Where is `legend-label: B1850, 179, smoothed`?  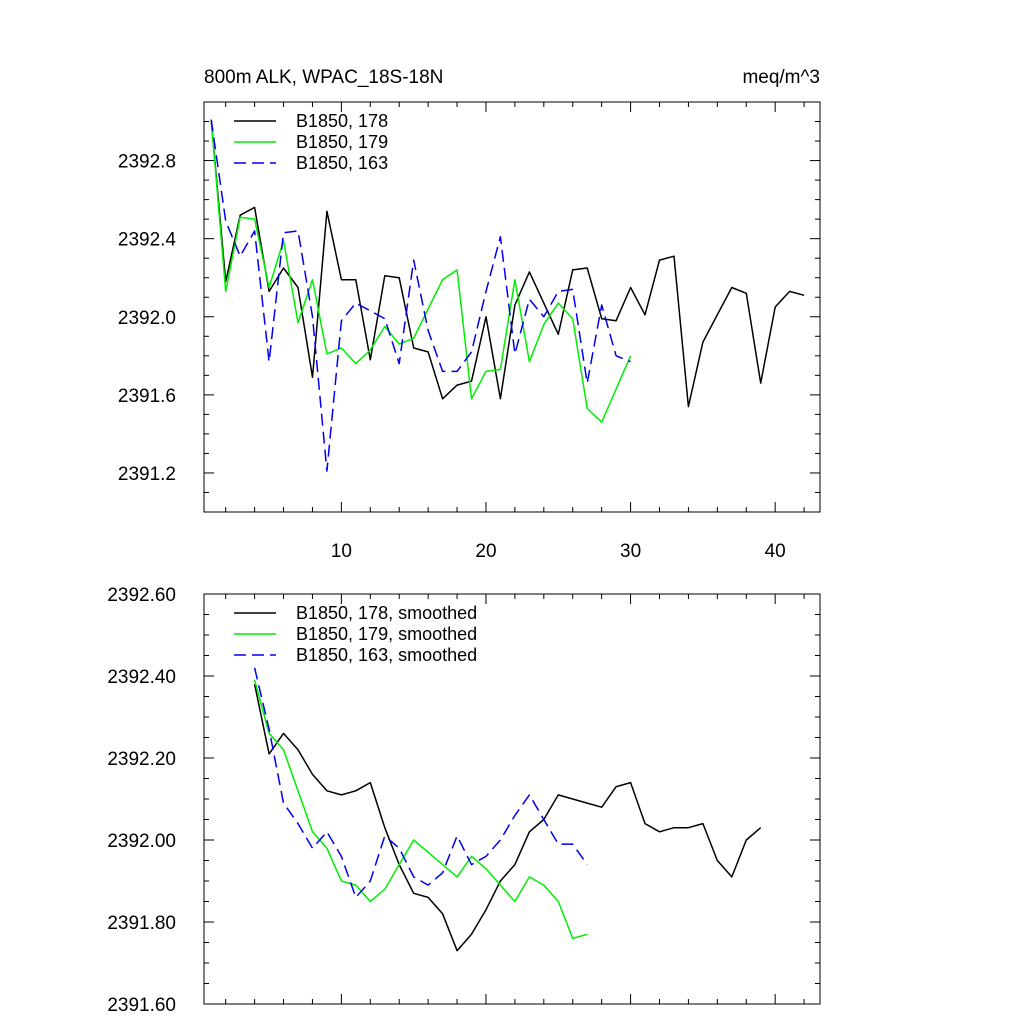
legend-label: B1850, 179, smoothed is located at coordinates (386, 634).